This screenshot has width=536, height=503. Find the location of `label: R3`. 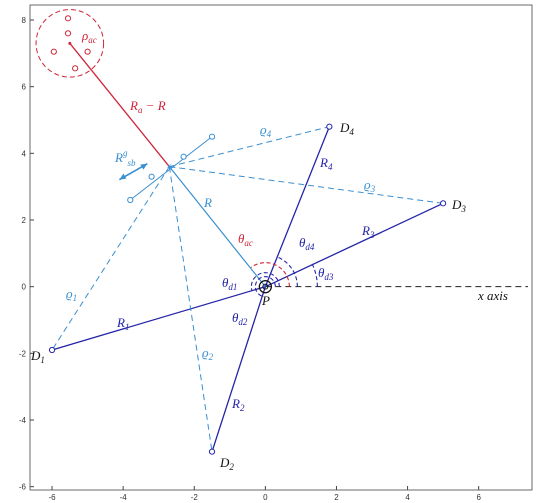

label: R3 is located at coordinates (368, 231).